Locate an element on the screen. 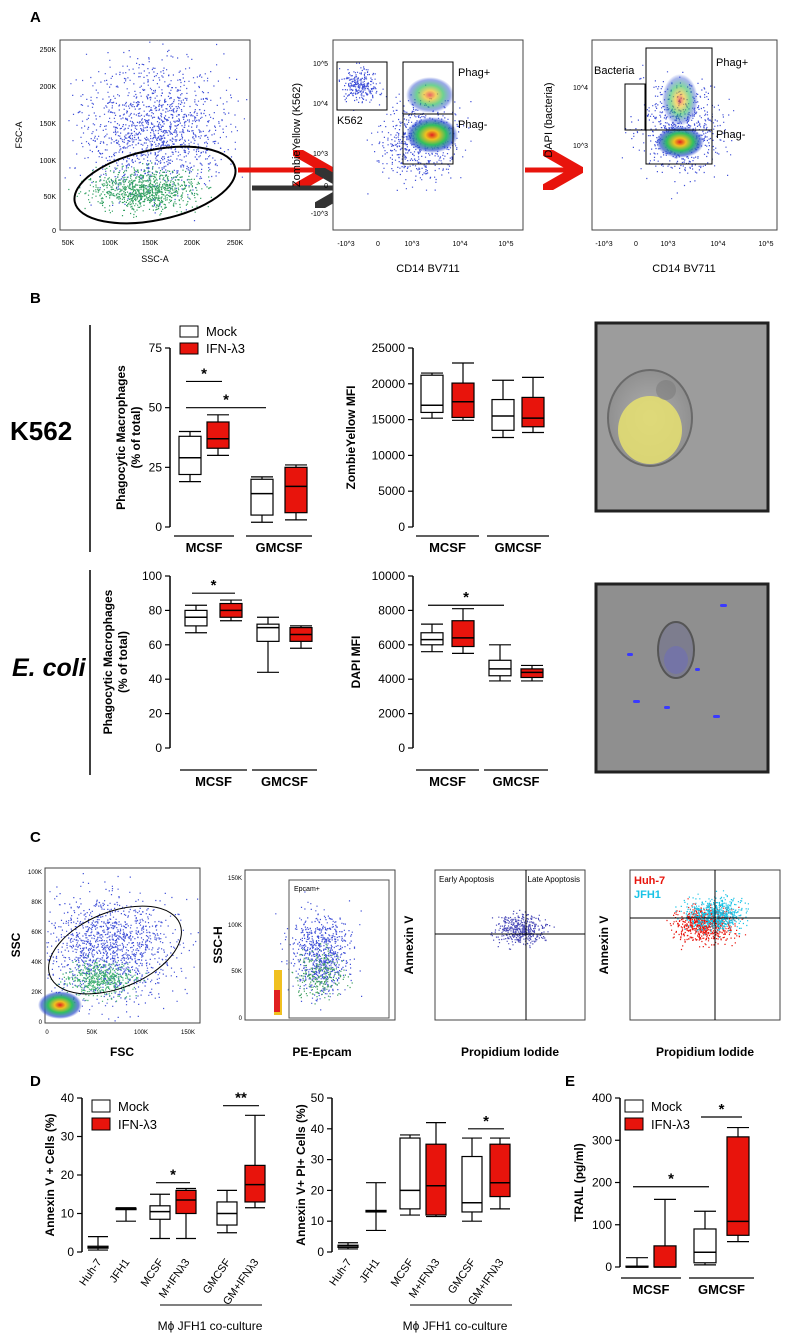  y-axis-label: Annexin V + Cells (%) is located at coordinates (50, 1174).